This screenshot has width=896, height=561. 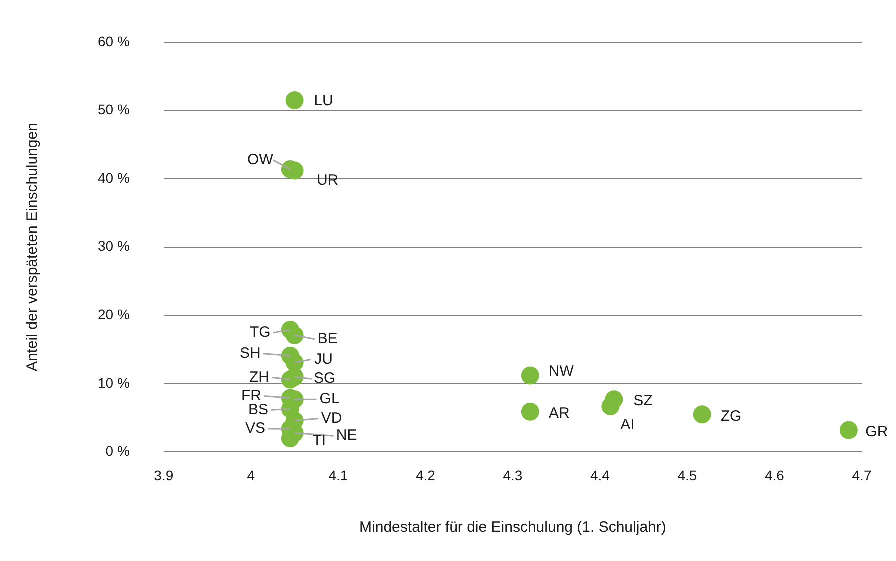 What do you see at coordinates (877, 431) in the screenshot?
I see `annotation: GR` at bounding box center [877, 431].